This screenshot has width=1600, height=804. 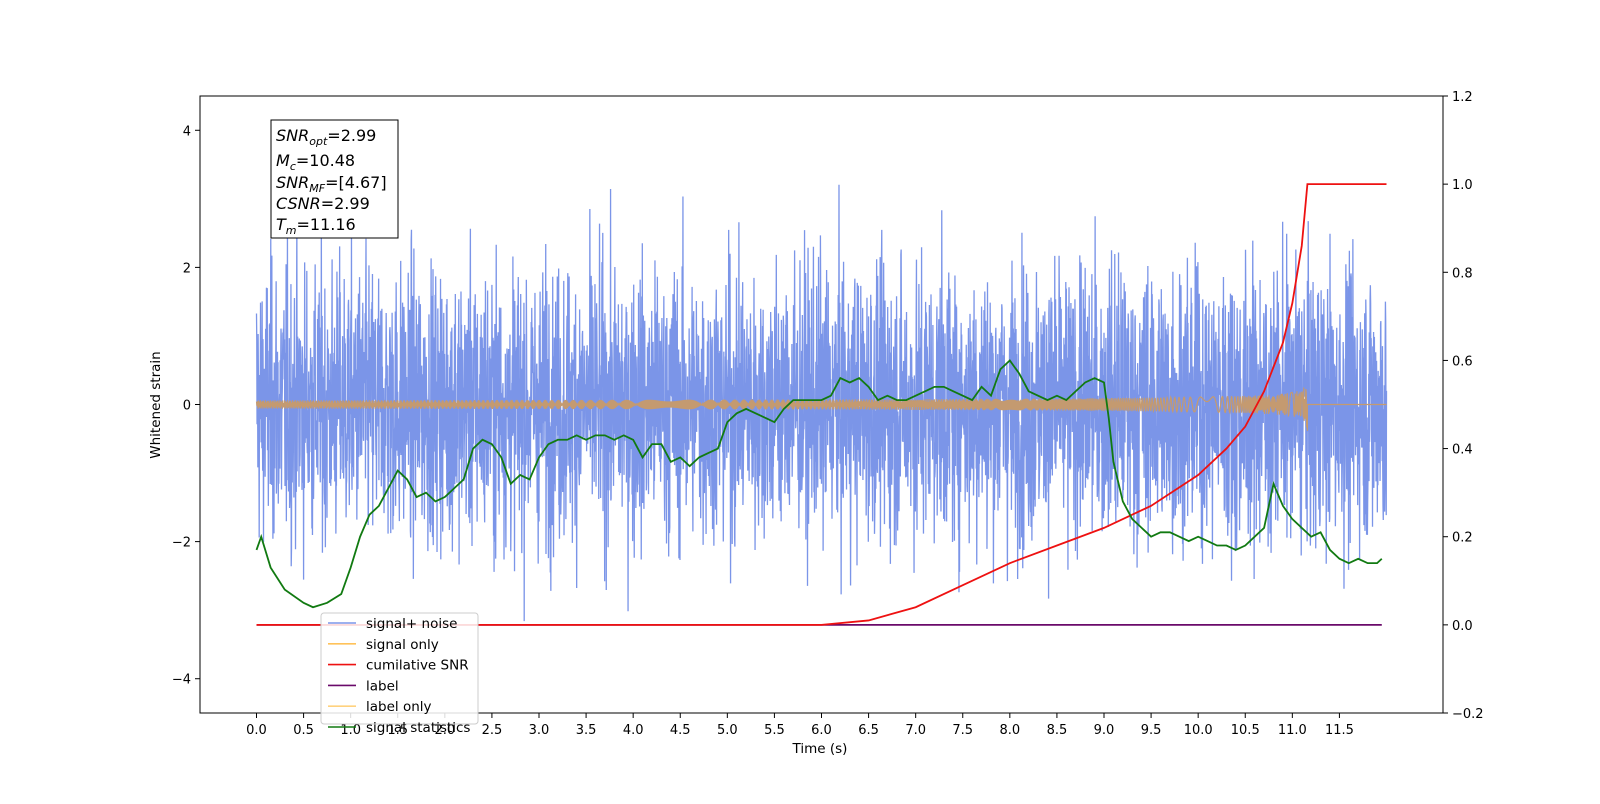 I want to click on annotation-mc: Mc=10.48, so click(x=315, y=162).